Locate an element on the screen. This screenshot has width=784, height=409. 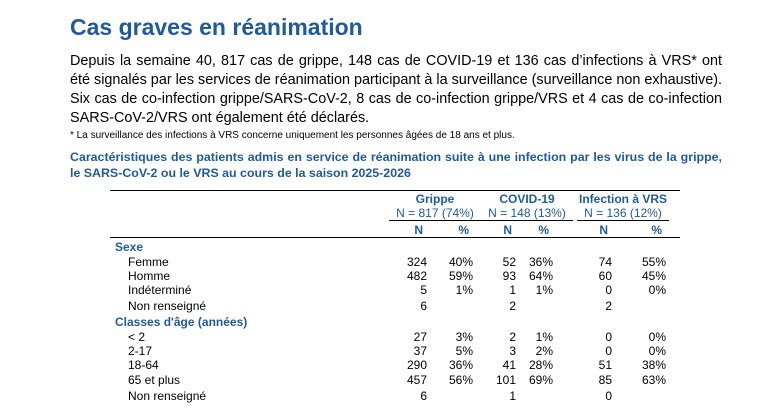
table-cell: 27 is located at coordinates (420, 337).